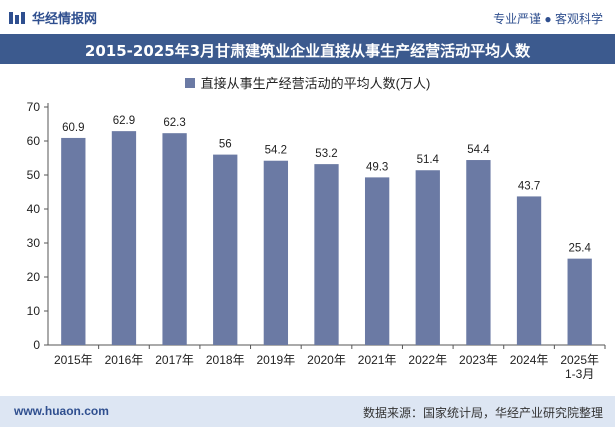 This screenshot has height=427, width=615. Describe the element at coordinates (529, 360) in the screenshot. I see `x-tick-label: 2024年` at that location.